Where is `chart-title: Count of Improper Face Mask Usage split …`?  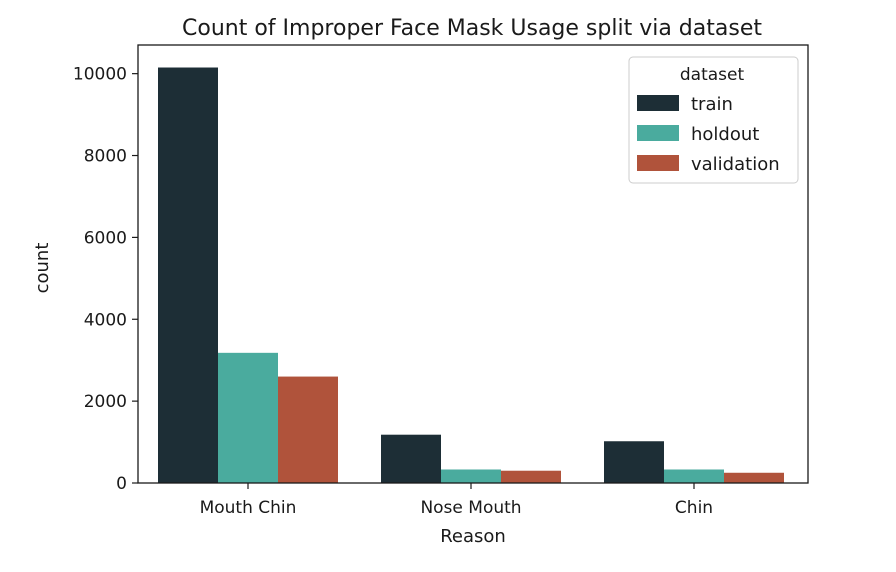
chart-title: Count of Improper Face Mask Usage split … is located at coordinates (472, 28).